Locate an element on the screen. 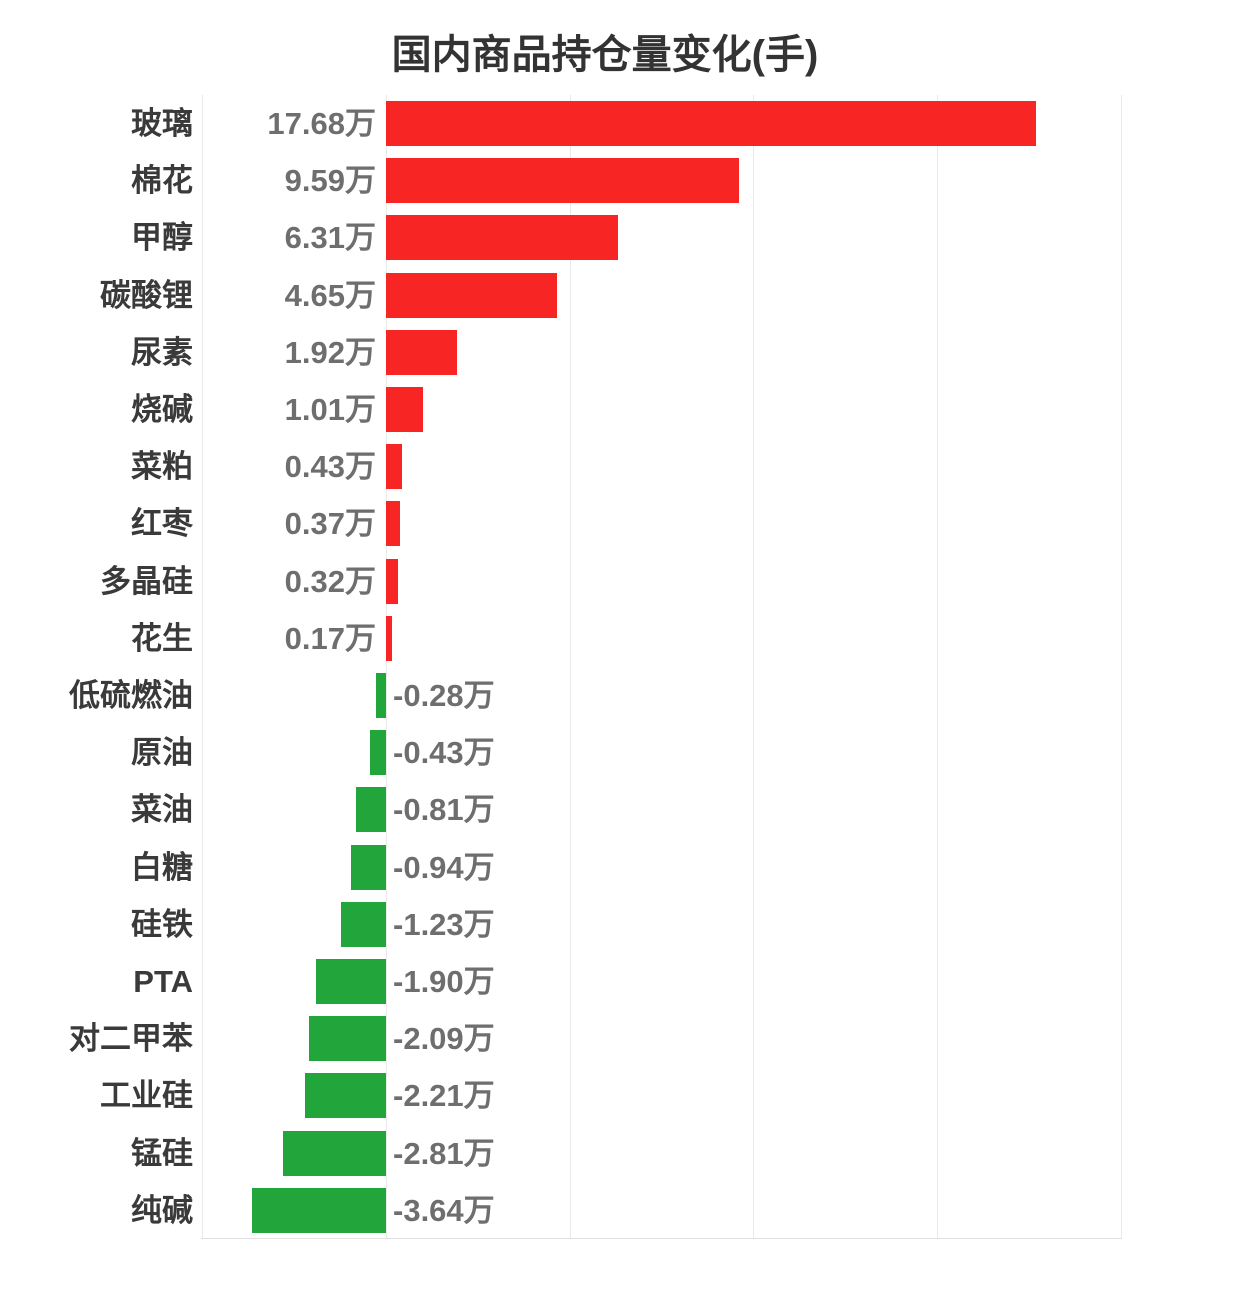 The image size is (1246, 1300). value-label: 4.65万 is located at coordinates (330, 295).